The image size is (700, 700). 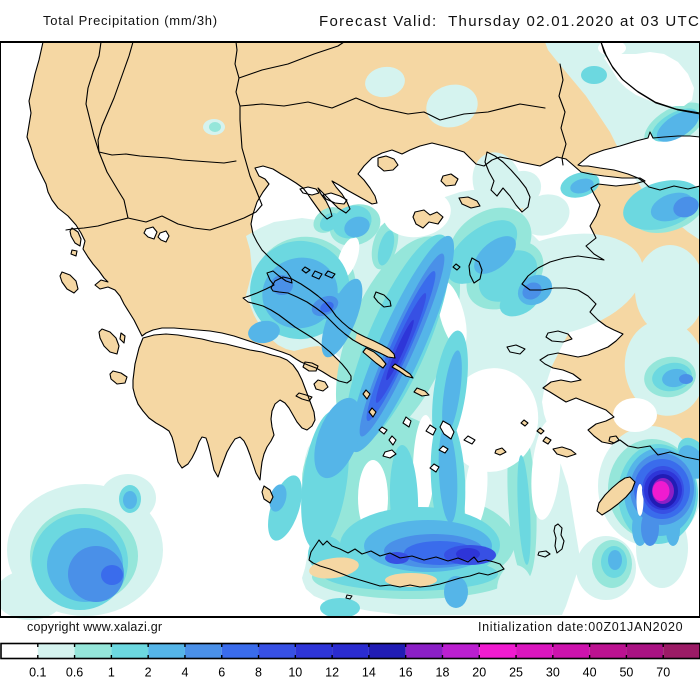 What do you see at coordinates (479, 673) in the screenshot?
I see `svg-text: 20` at bounding box center [479, 673].